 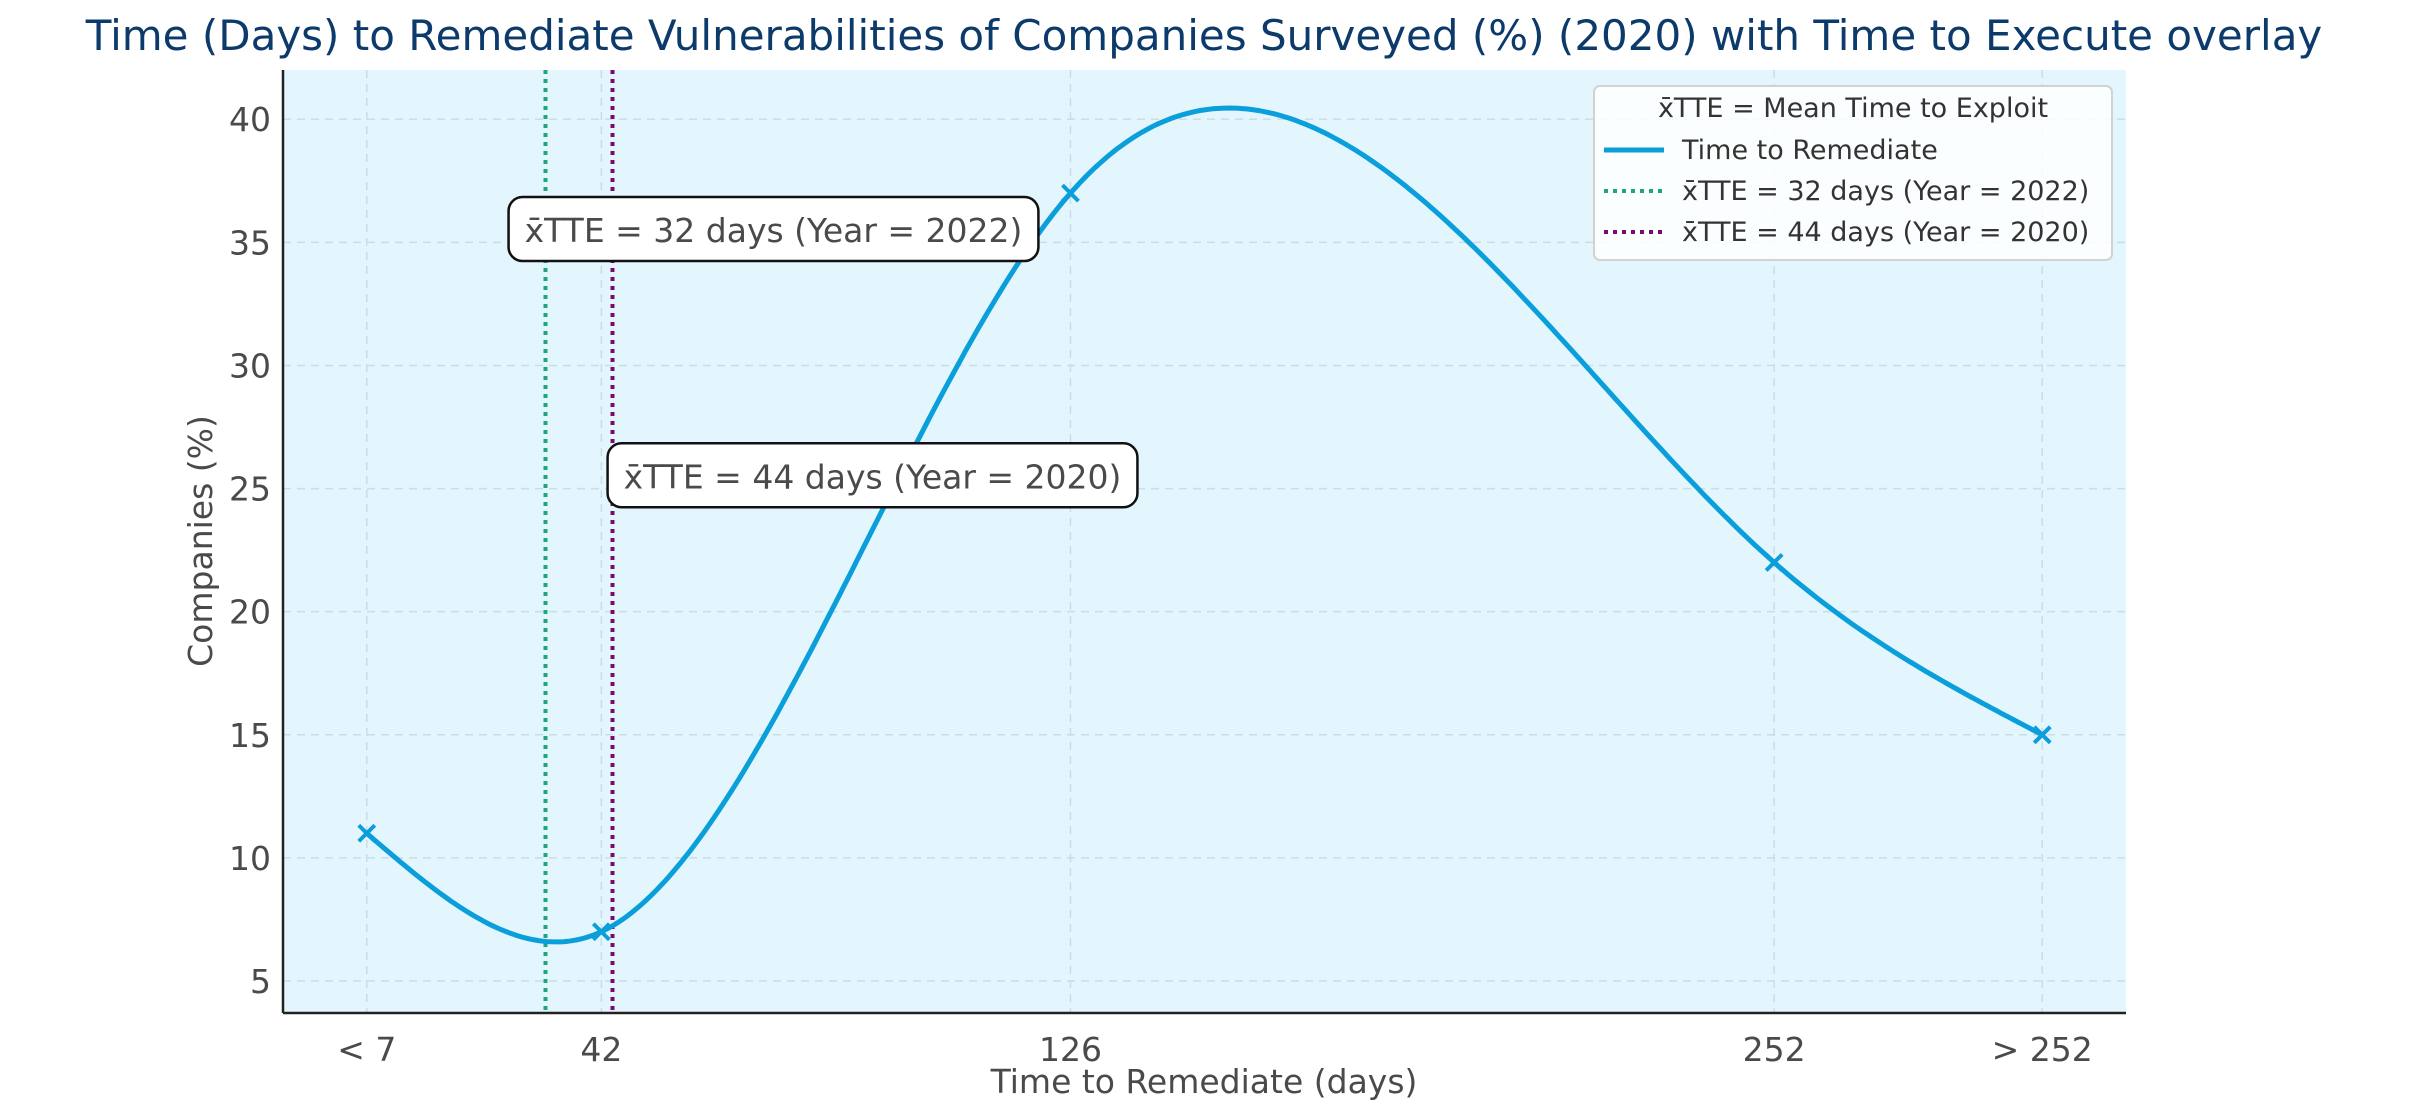 What do you see at coordinates (579, 541) in the screenshot?
I see `mean-time-to-exploit-lines` at bounding box center [579, 541].